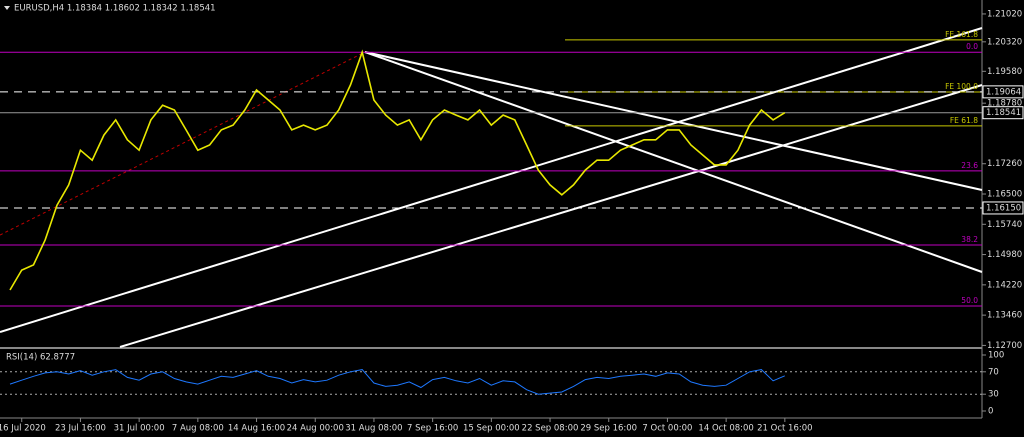  Describe the element at coordinates (667, 429) in the screenshot. I see `x-tick-label: 7 Oct 00:00` at that location.